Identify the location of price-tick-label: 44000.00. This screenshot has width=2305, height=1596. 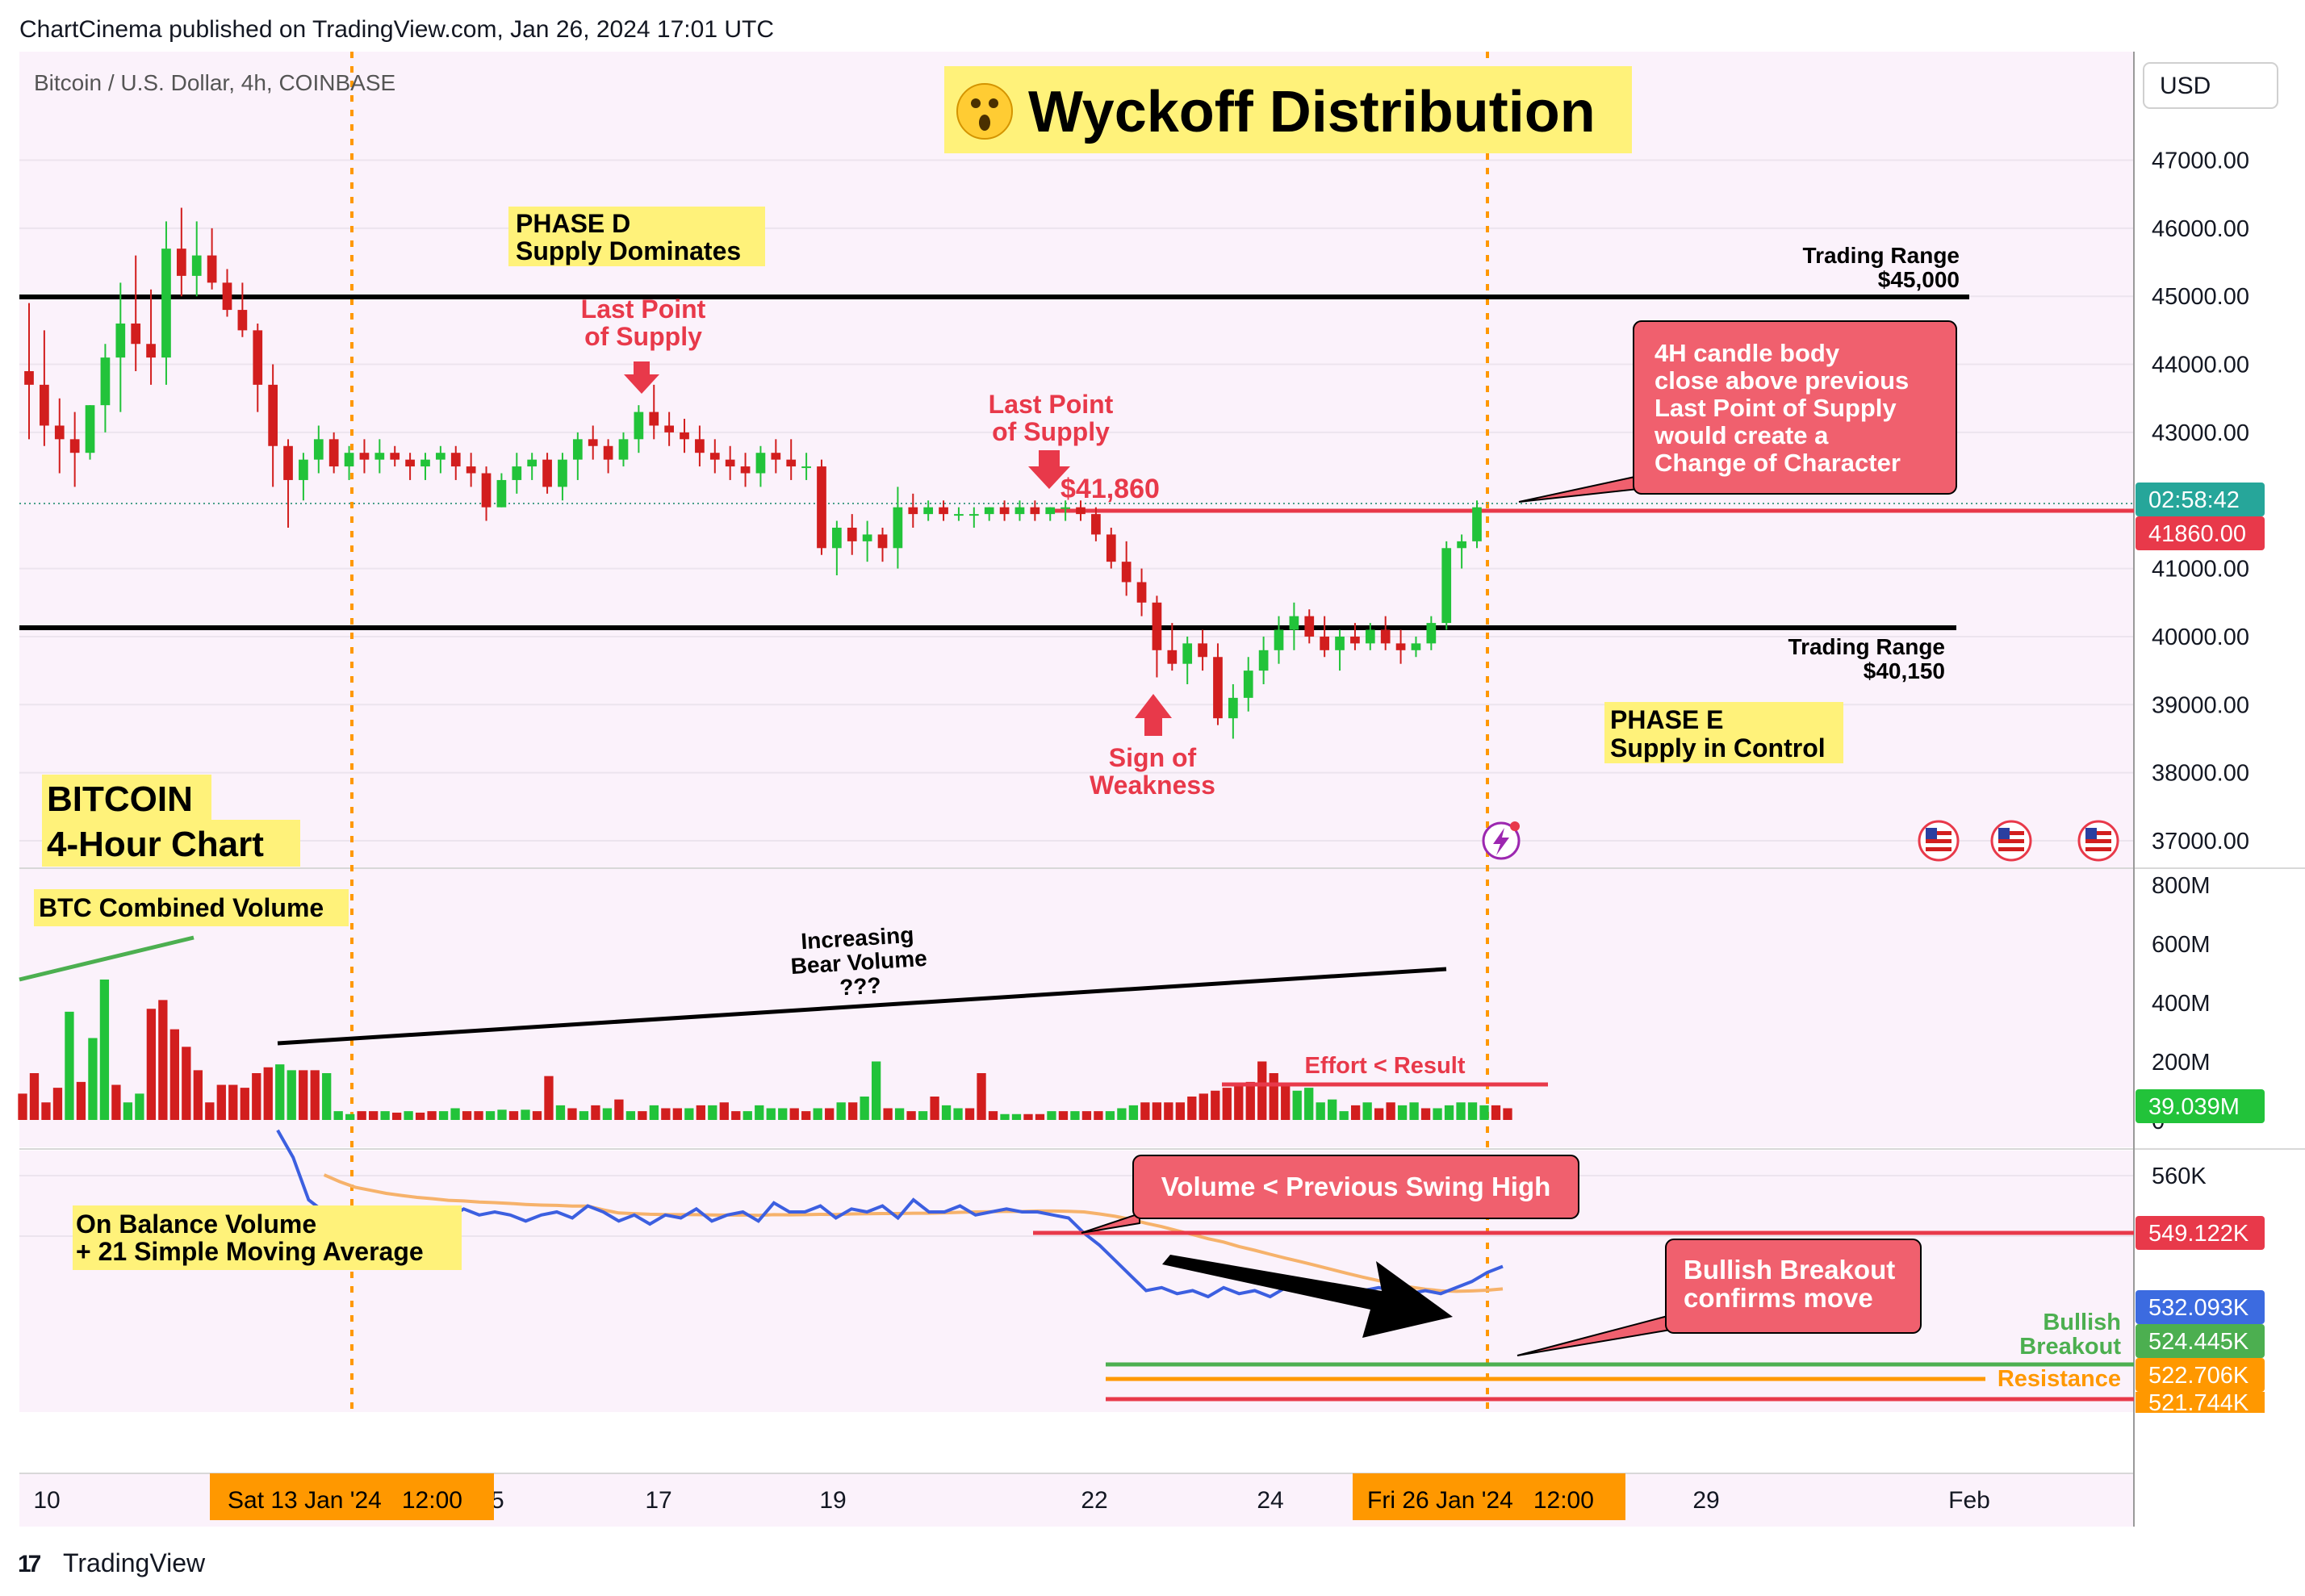
(2200, 365).